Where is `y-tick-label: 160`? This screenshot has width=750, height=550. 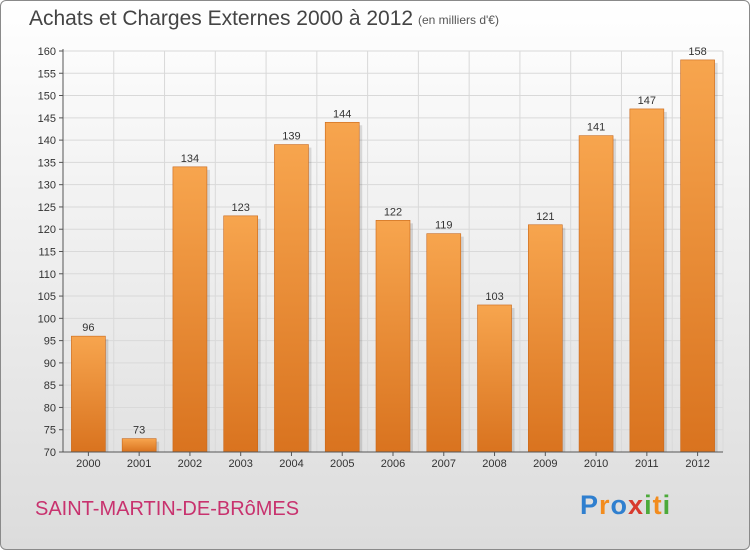
y-tick-label: 160 is located at coordinates (47, 52).